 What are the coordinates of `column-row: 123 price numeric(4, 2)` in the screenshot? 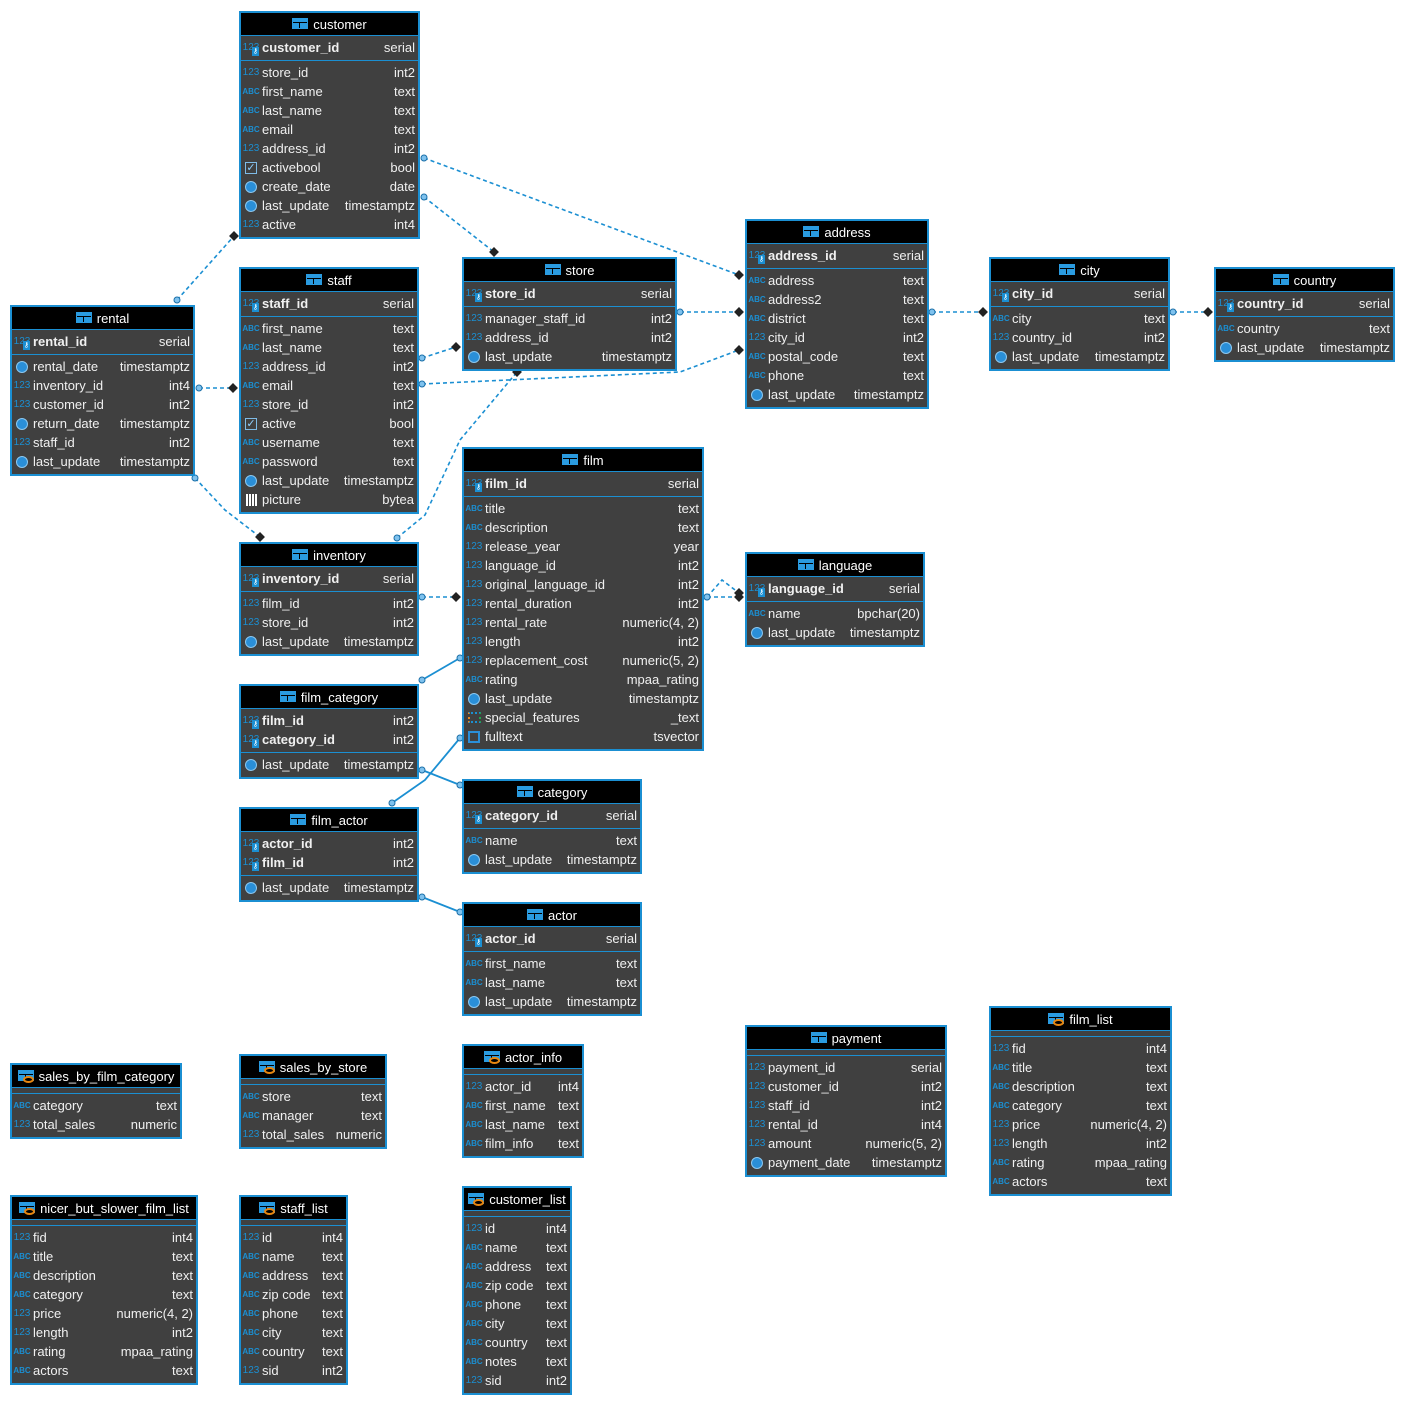 It's located at (1080, 1124).